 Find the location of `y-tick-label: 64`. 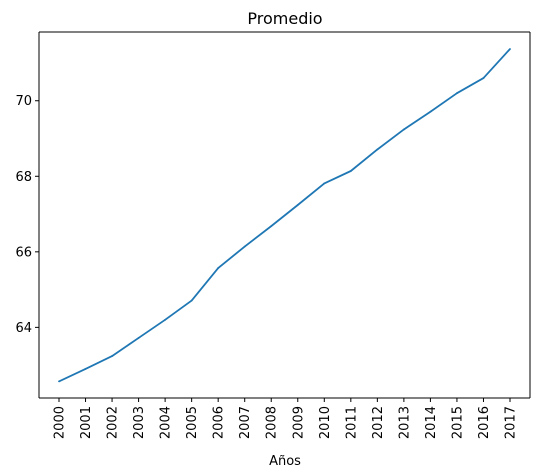

y-tick-label: 64 is located at coordinates (23, 328).